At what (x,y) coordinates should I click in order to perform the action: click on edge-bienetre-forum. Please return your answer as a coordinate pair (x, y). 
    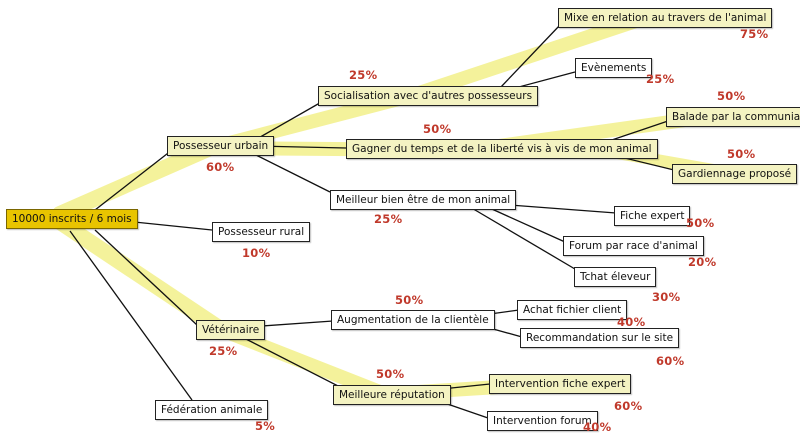
    Looking at the image, I should click on (524, 223).